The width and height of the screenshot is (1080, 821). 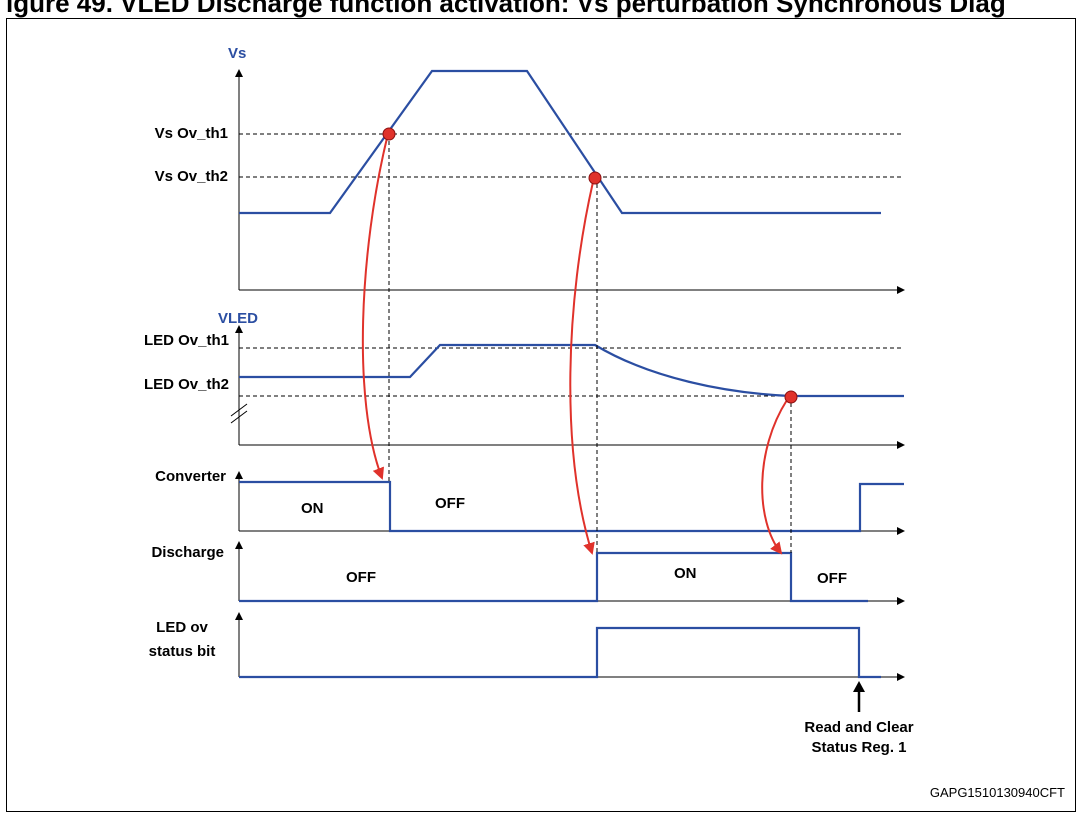 What do you see at coordinates (685, 573) in the screenshot?
I see `discharge-state-on: ON` at bounding box center [685, 573].